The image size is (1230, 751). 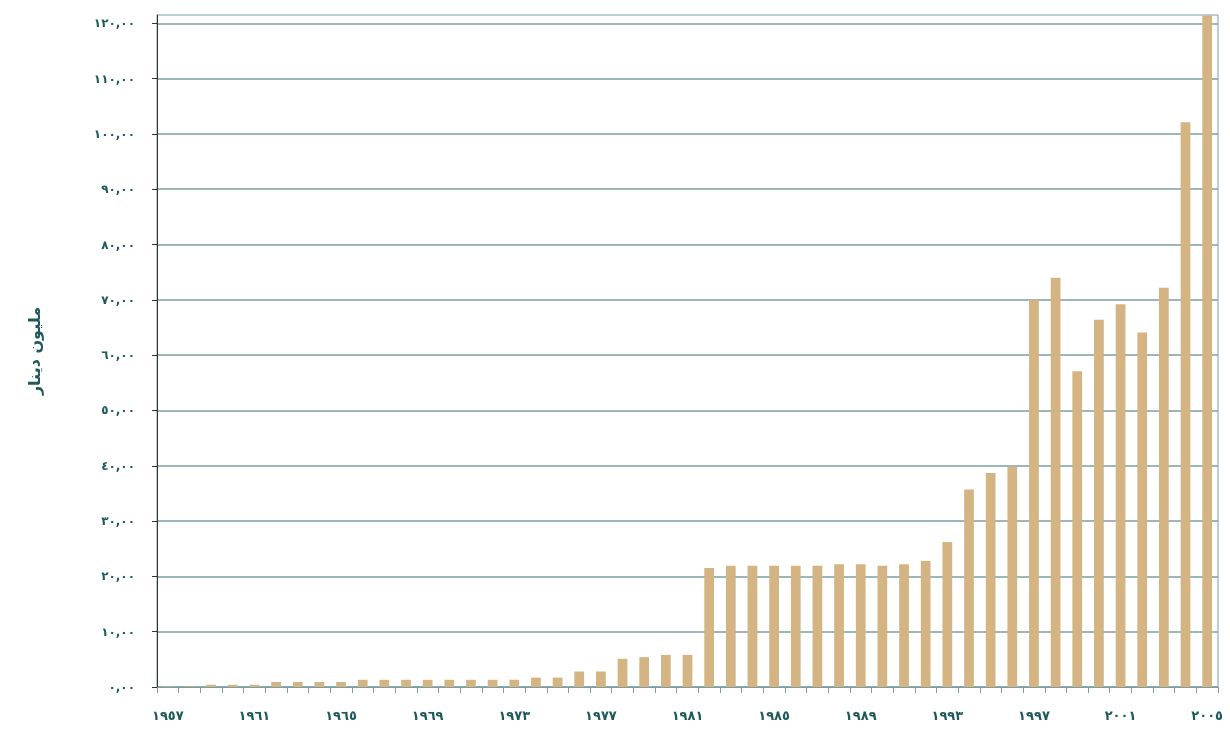 I want to click on x-tick-label: ٢٠٠١, so click(x=1120, y=715).